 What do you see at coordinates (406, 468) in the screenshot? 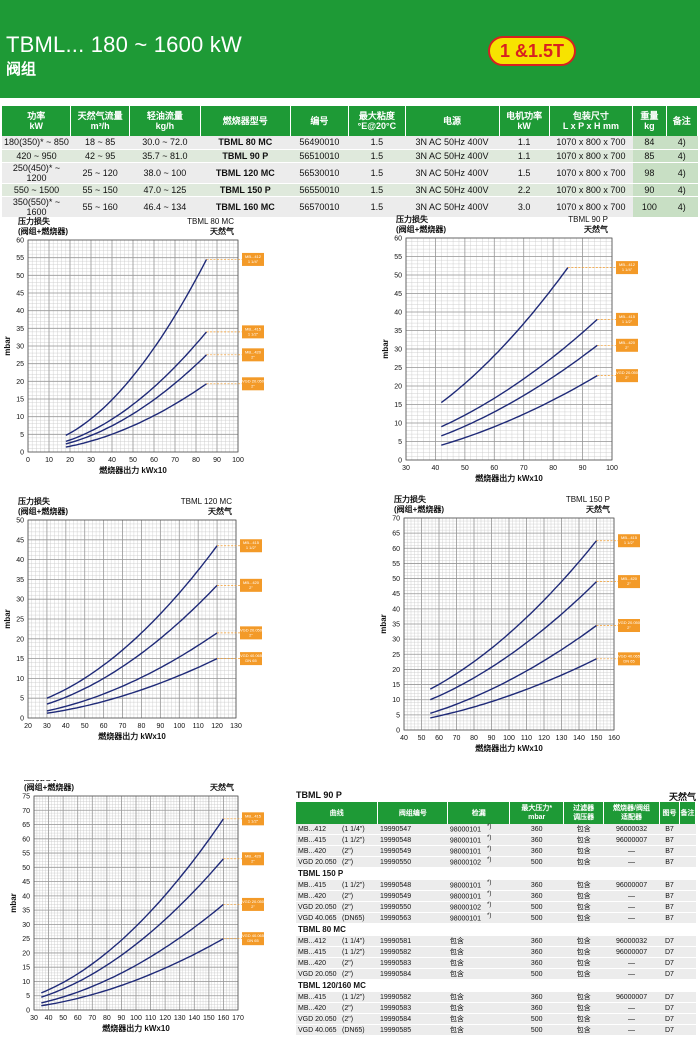
I see `x-tick-label: 30` at bounding box center [406, 468].